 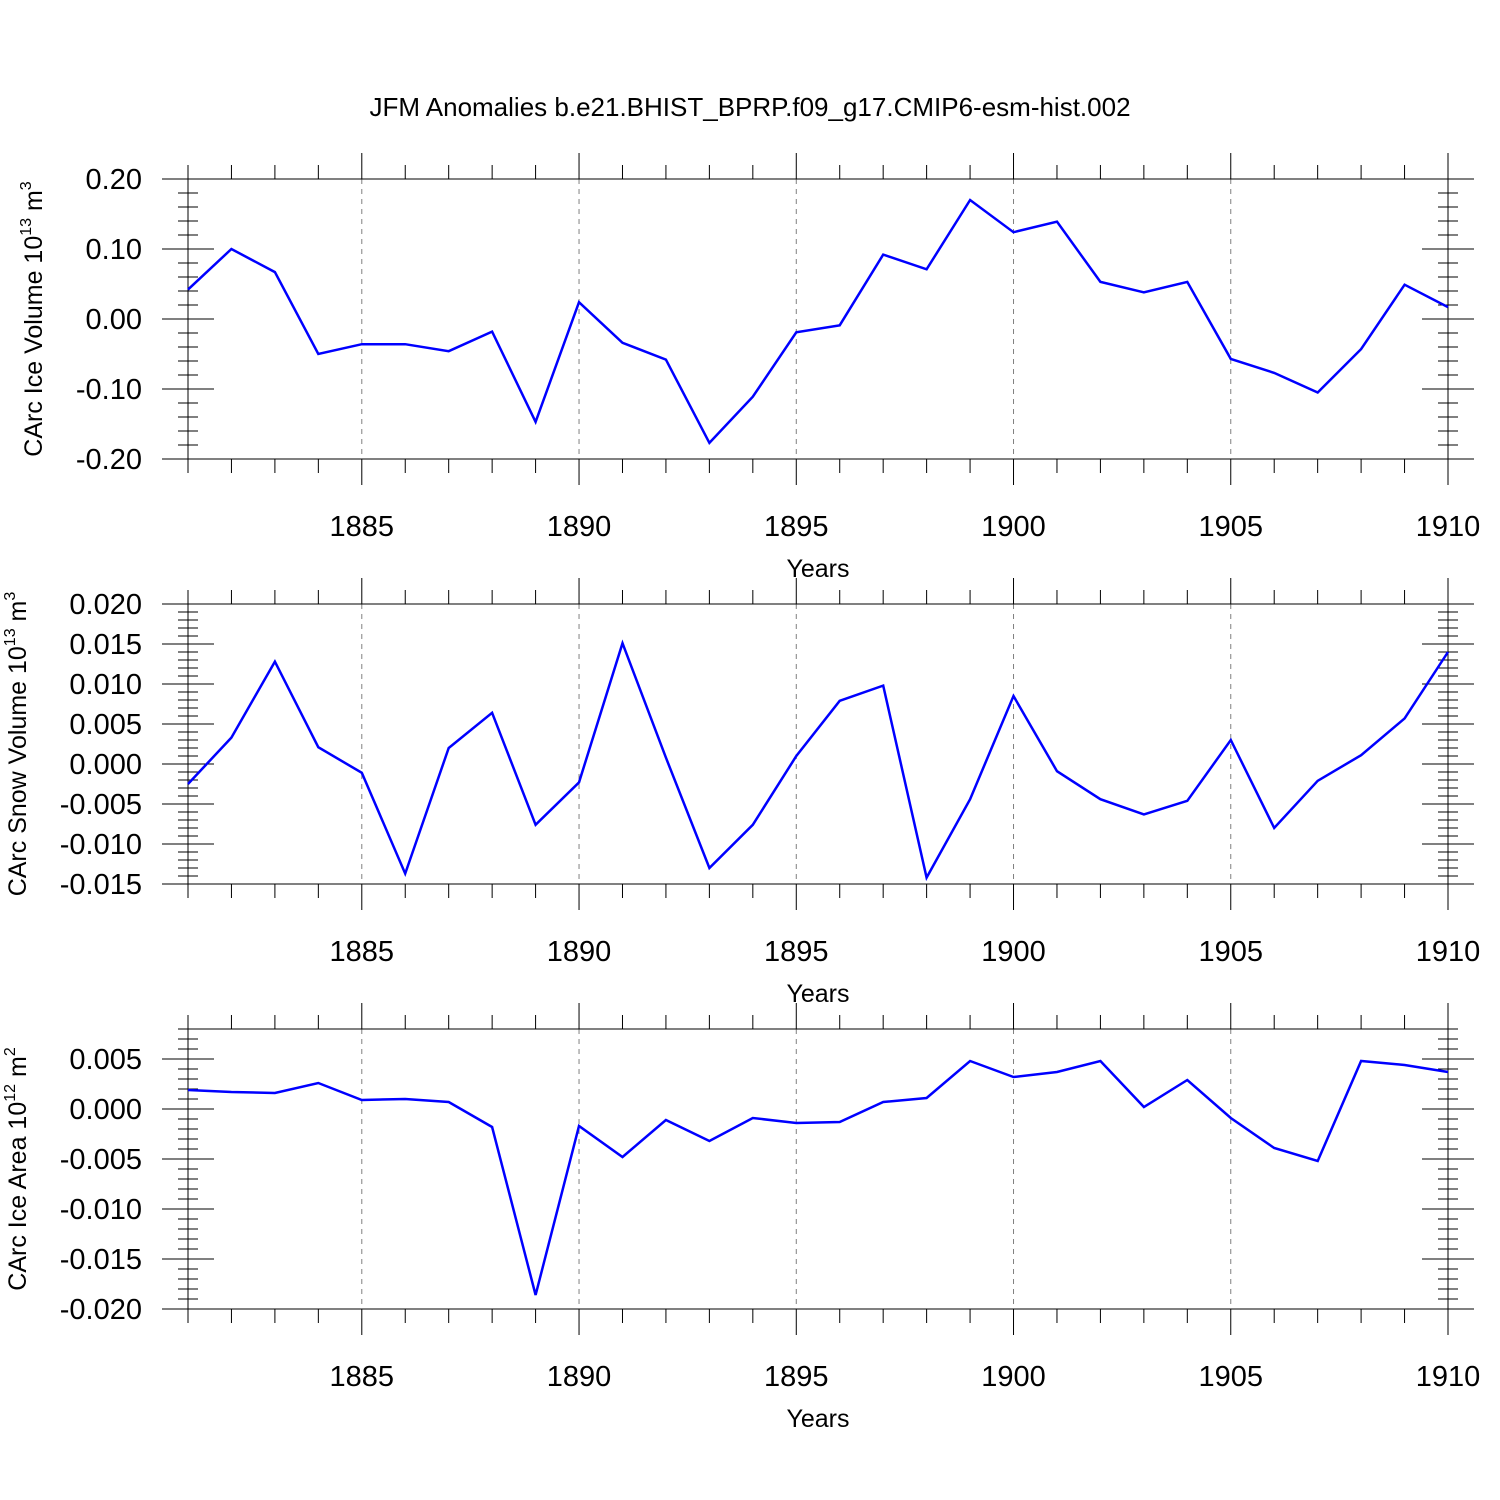 I want to click on y-tick-label: -0.20, so click(x=109, y=460).